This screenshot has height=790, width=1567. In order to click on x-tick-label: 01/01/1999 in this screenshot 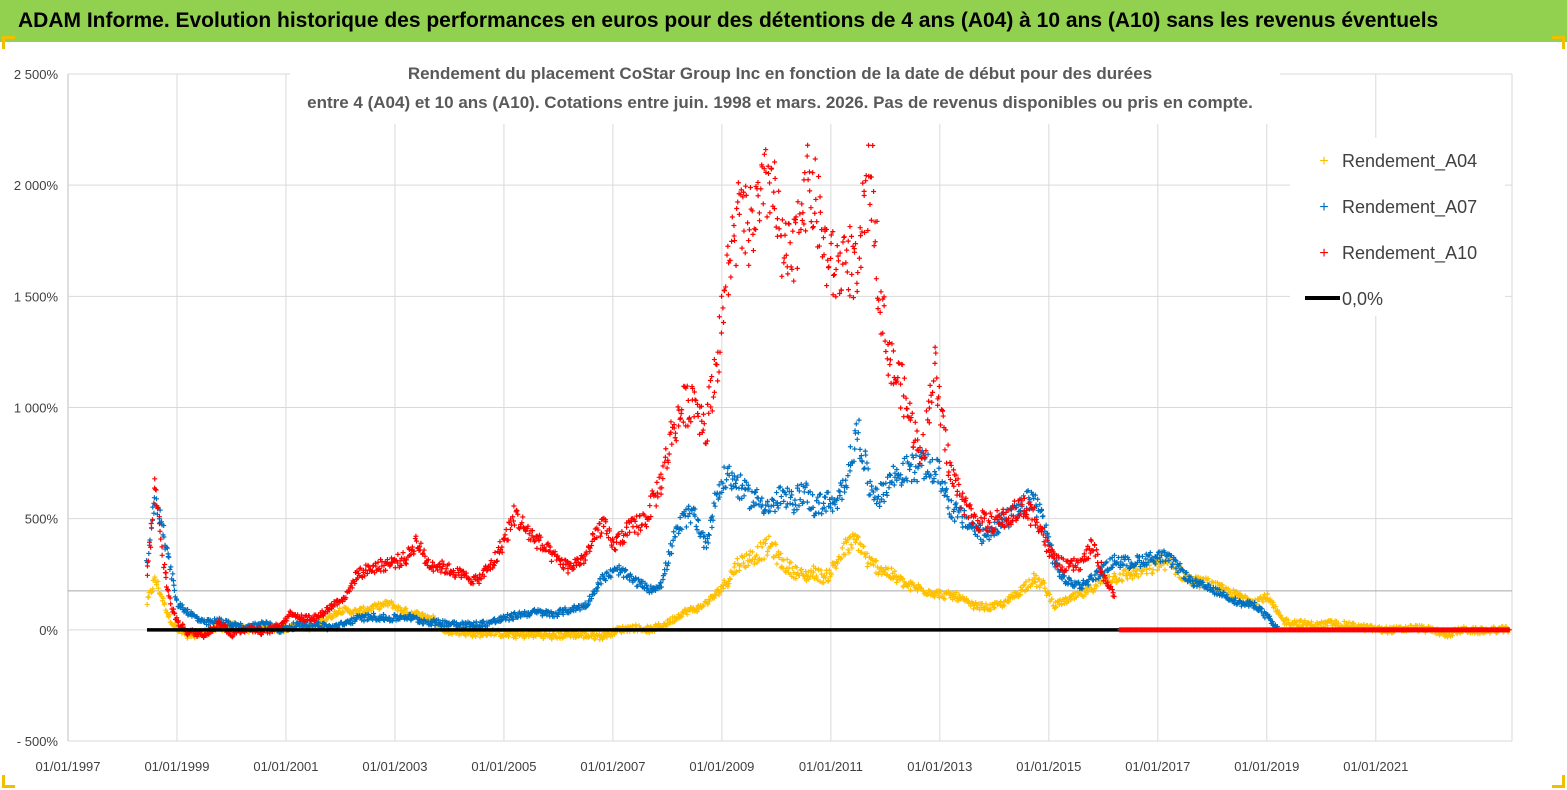, I will do `click(176, 766)`.